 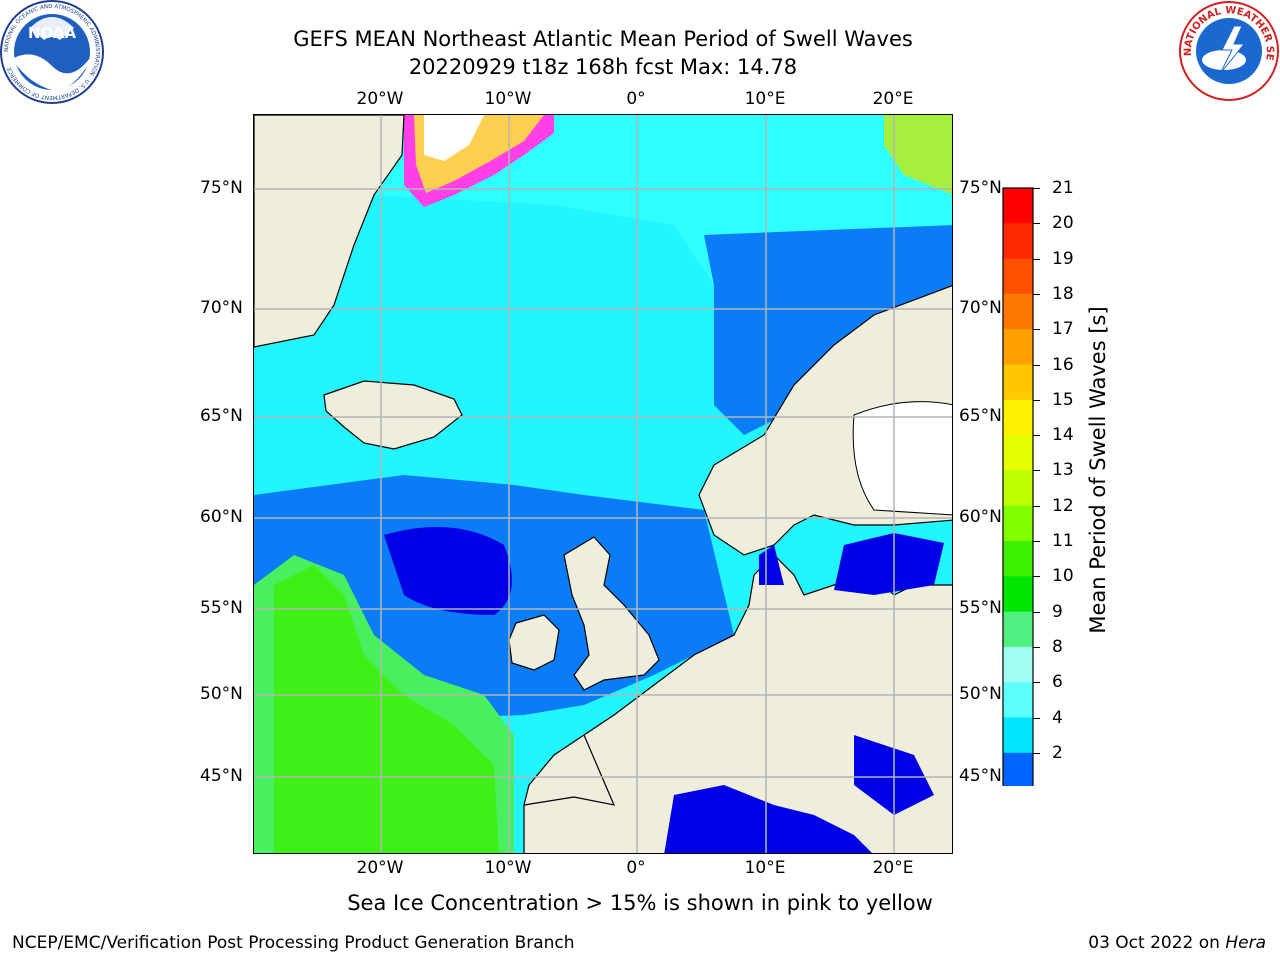 I want to click on colorbar-outline, so click(x=1018, y=486).